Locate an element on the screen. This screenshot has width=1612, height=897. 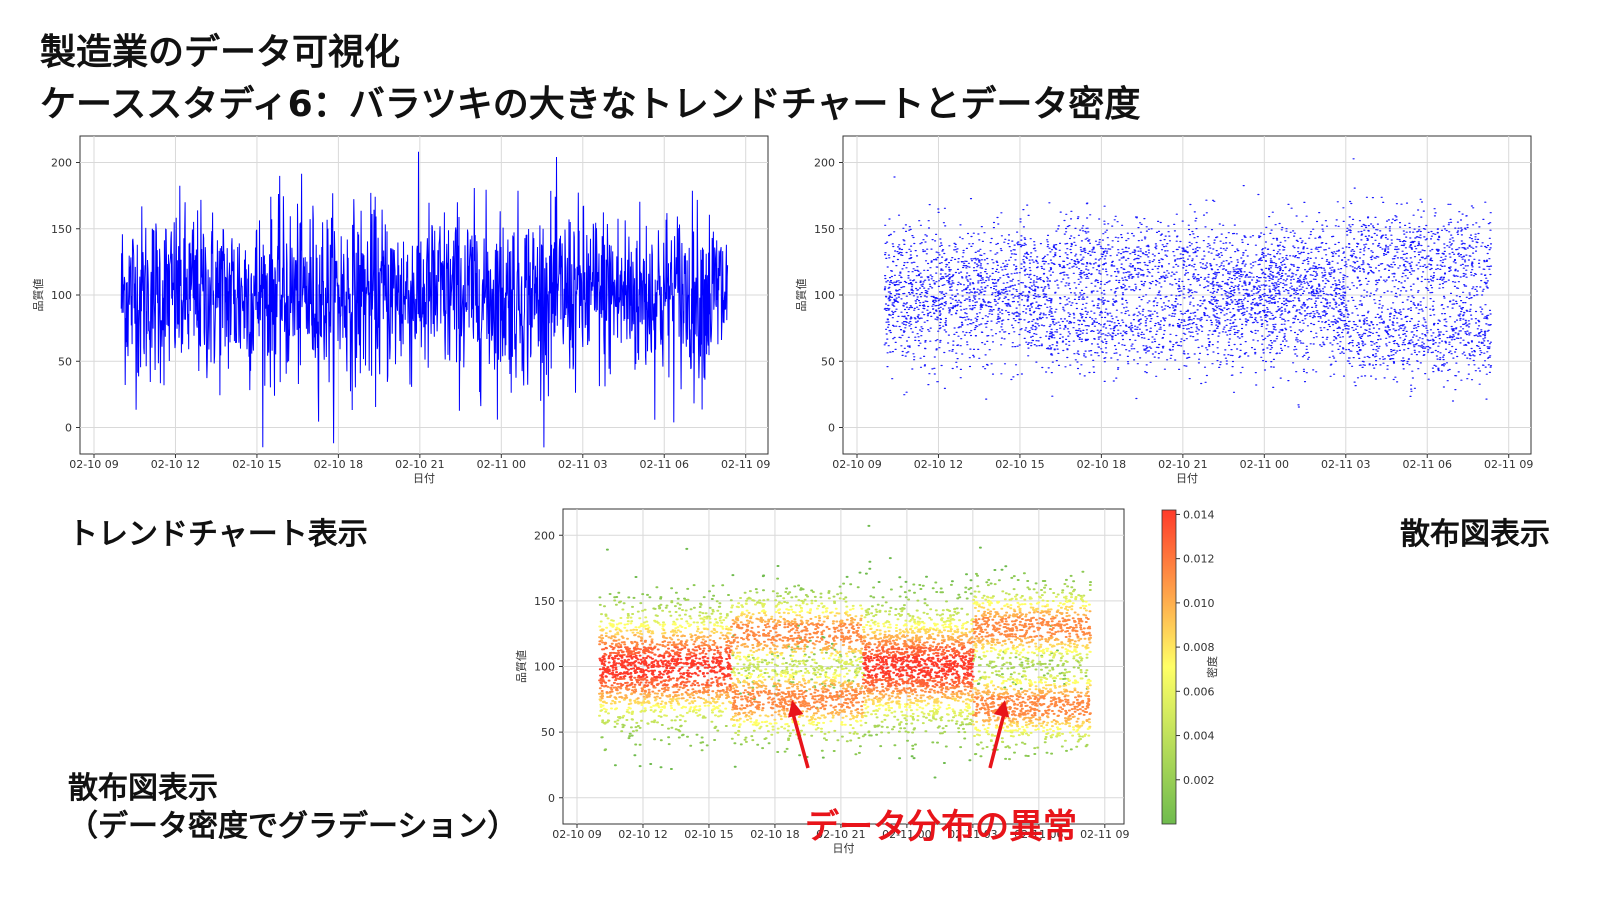
colorbar-tick-label: 0.004 is located at coordinates (1199, 736).